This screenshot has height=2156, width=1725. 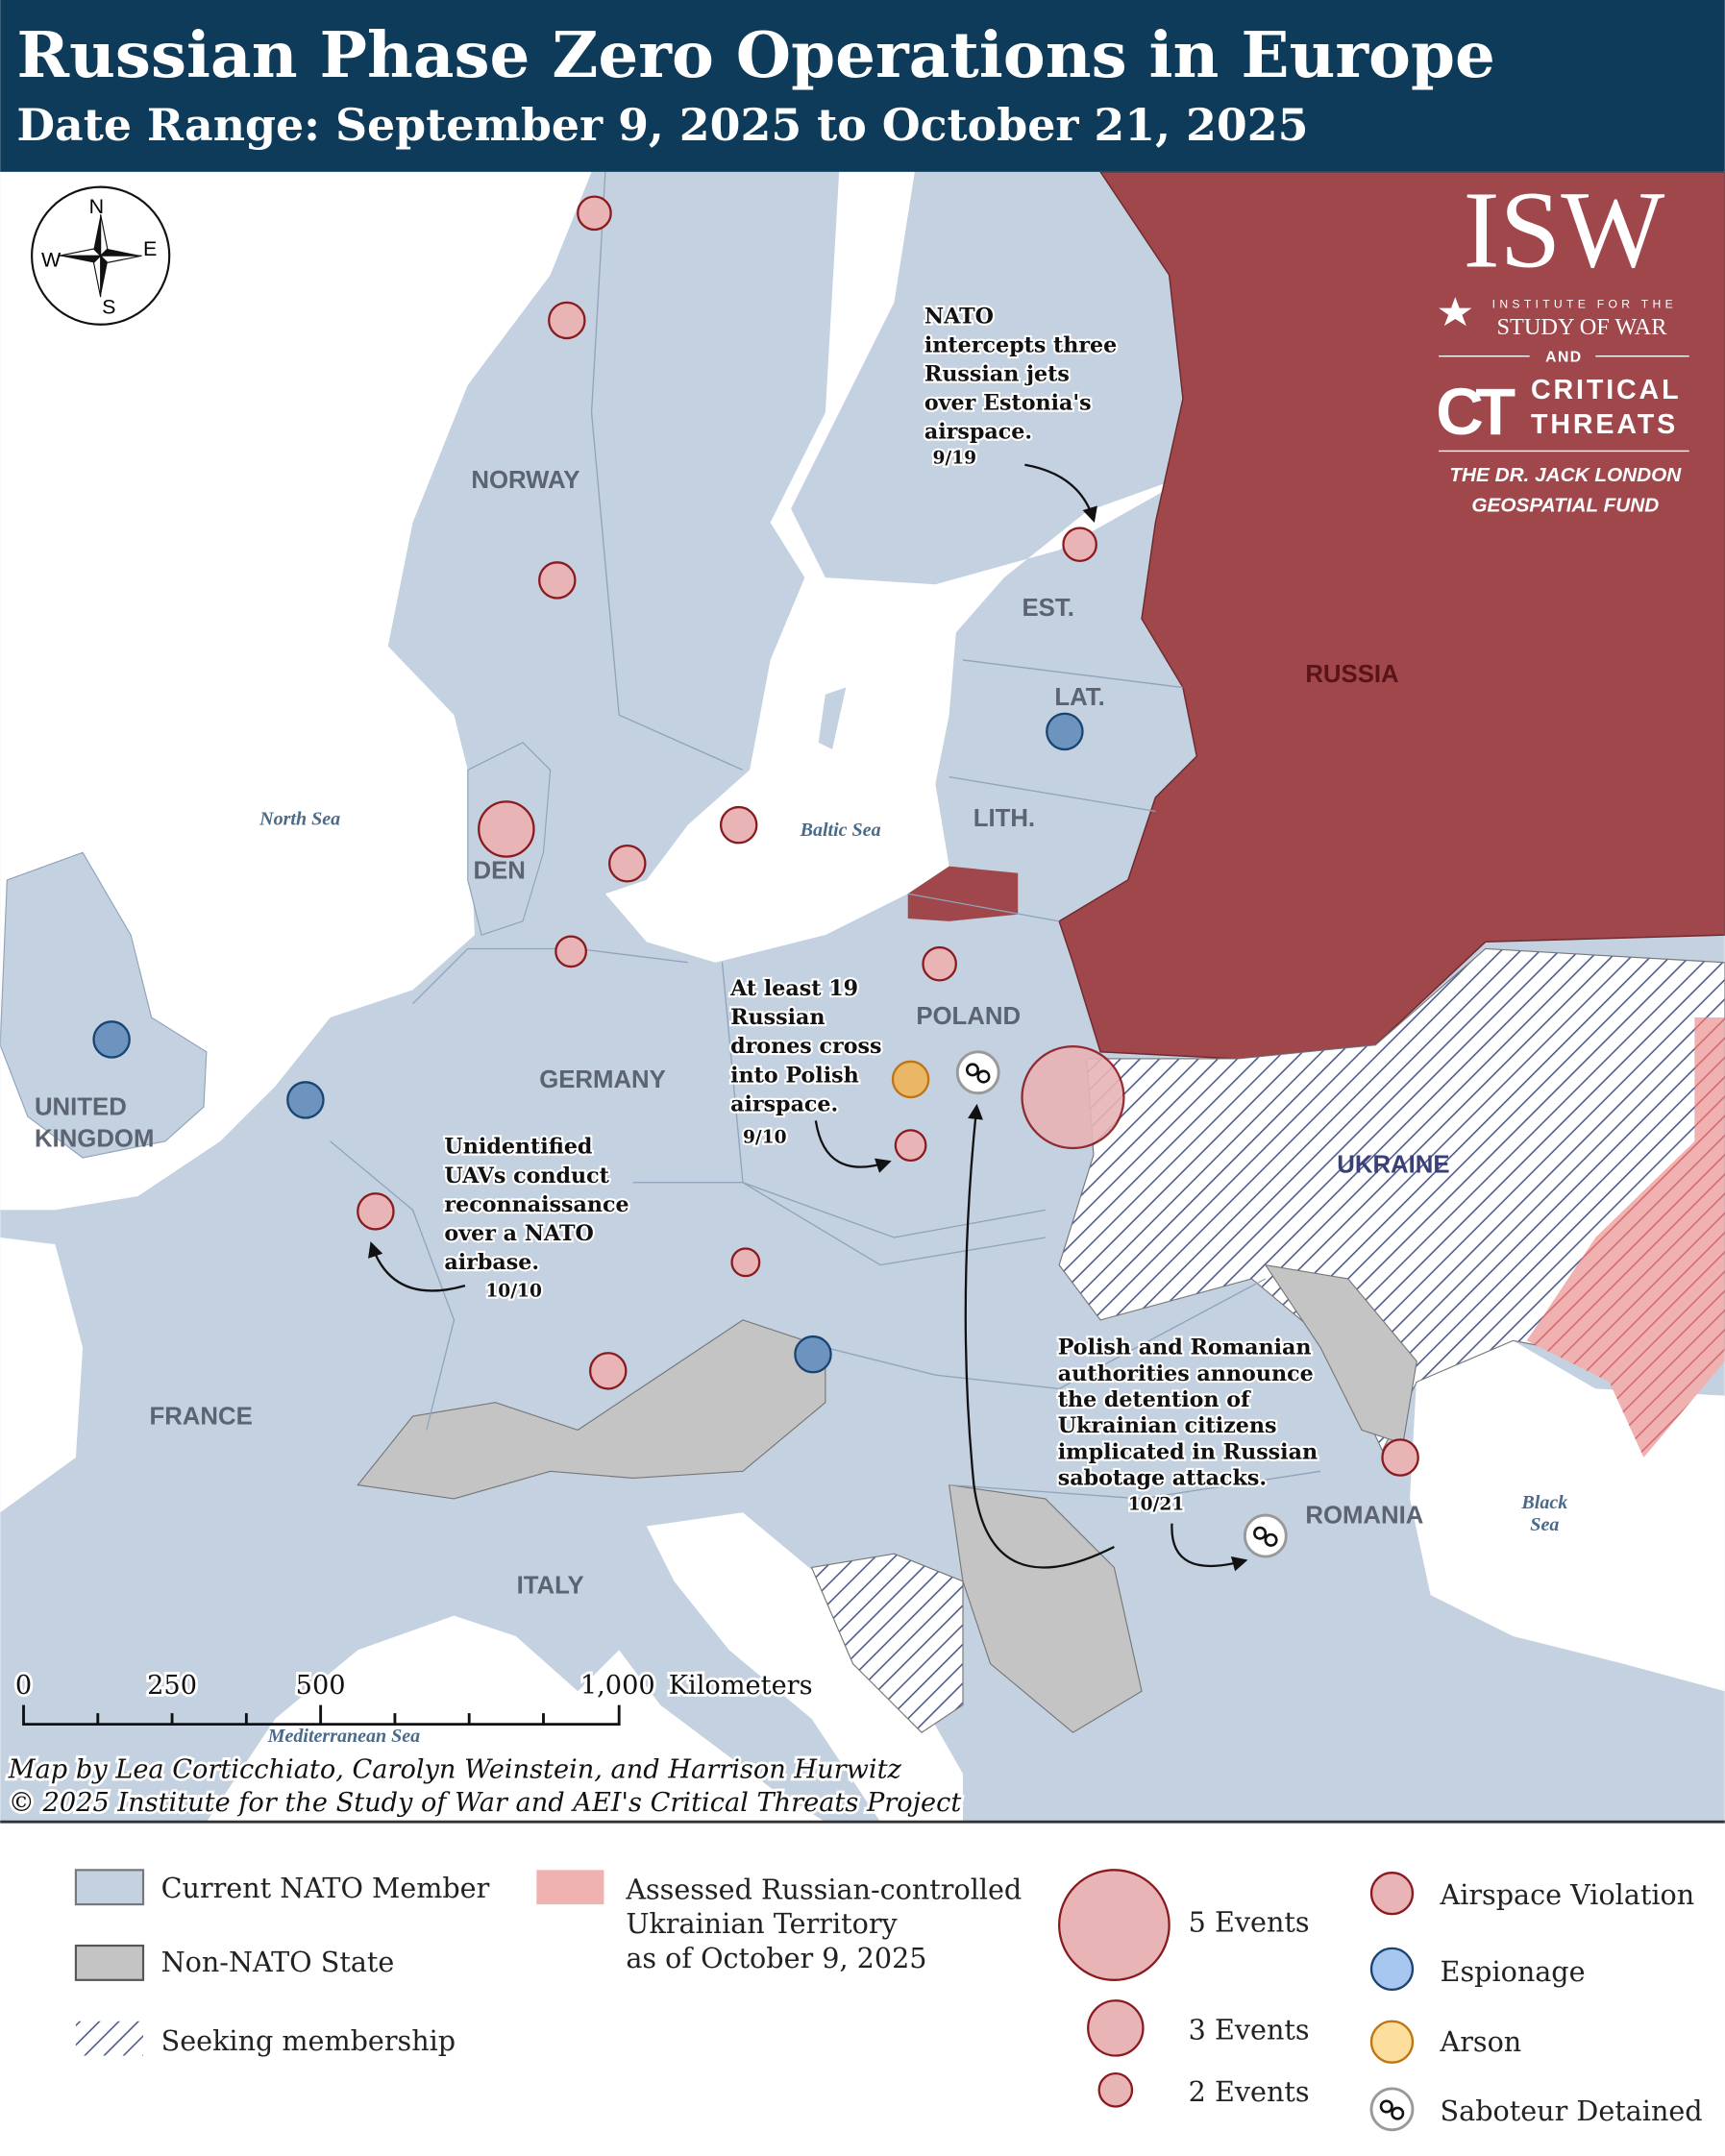 I want to click on svg-text: Arson, so click(x=1481, y=2041).